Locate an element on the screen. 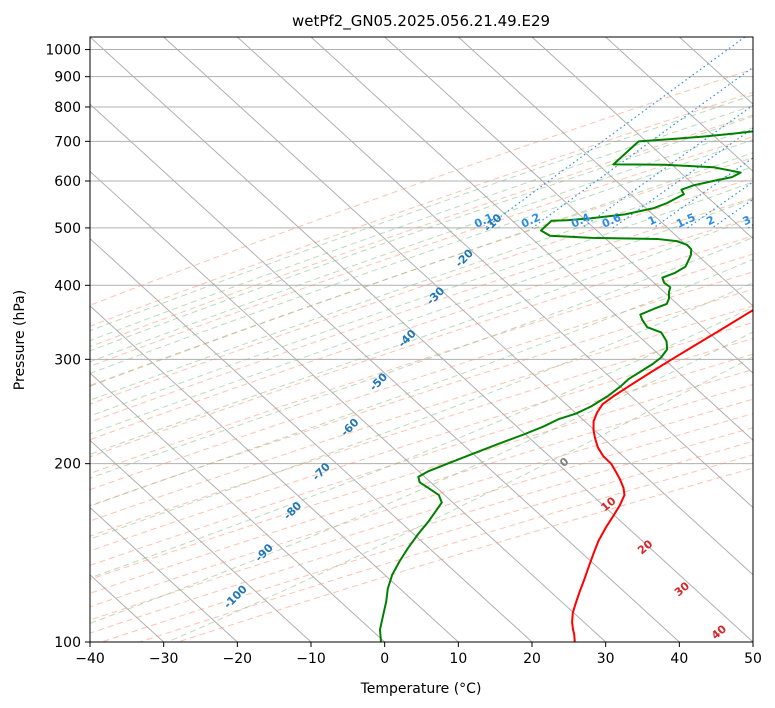  y-tick-label: 1000 is located at coordinates (63, 51).